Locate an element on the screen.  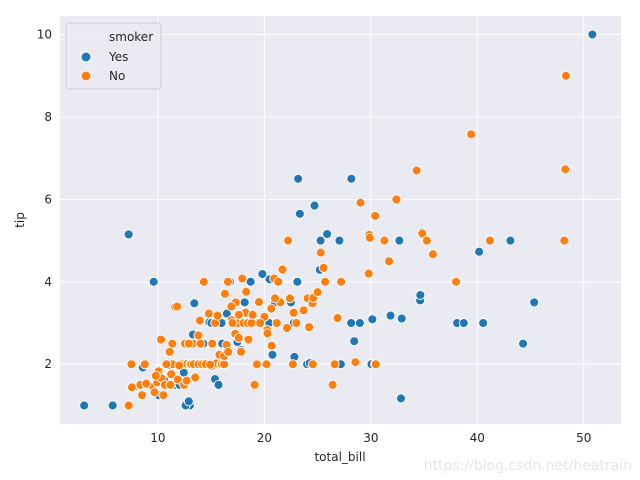
watermark-text: https://blog.csdn.net/heatrain is located at coordinates (527, 466).